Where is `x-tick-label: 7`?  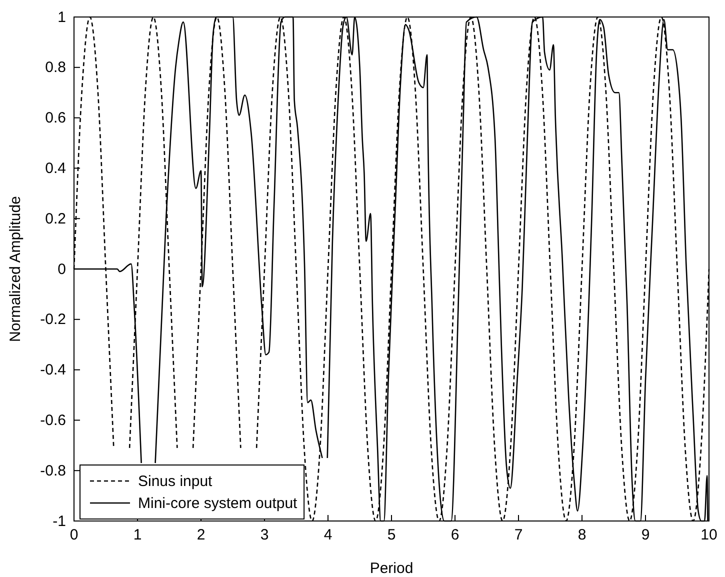
x-tick-label: 7 is located at coordinates (518, 535).